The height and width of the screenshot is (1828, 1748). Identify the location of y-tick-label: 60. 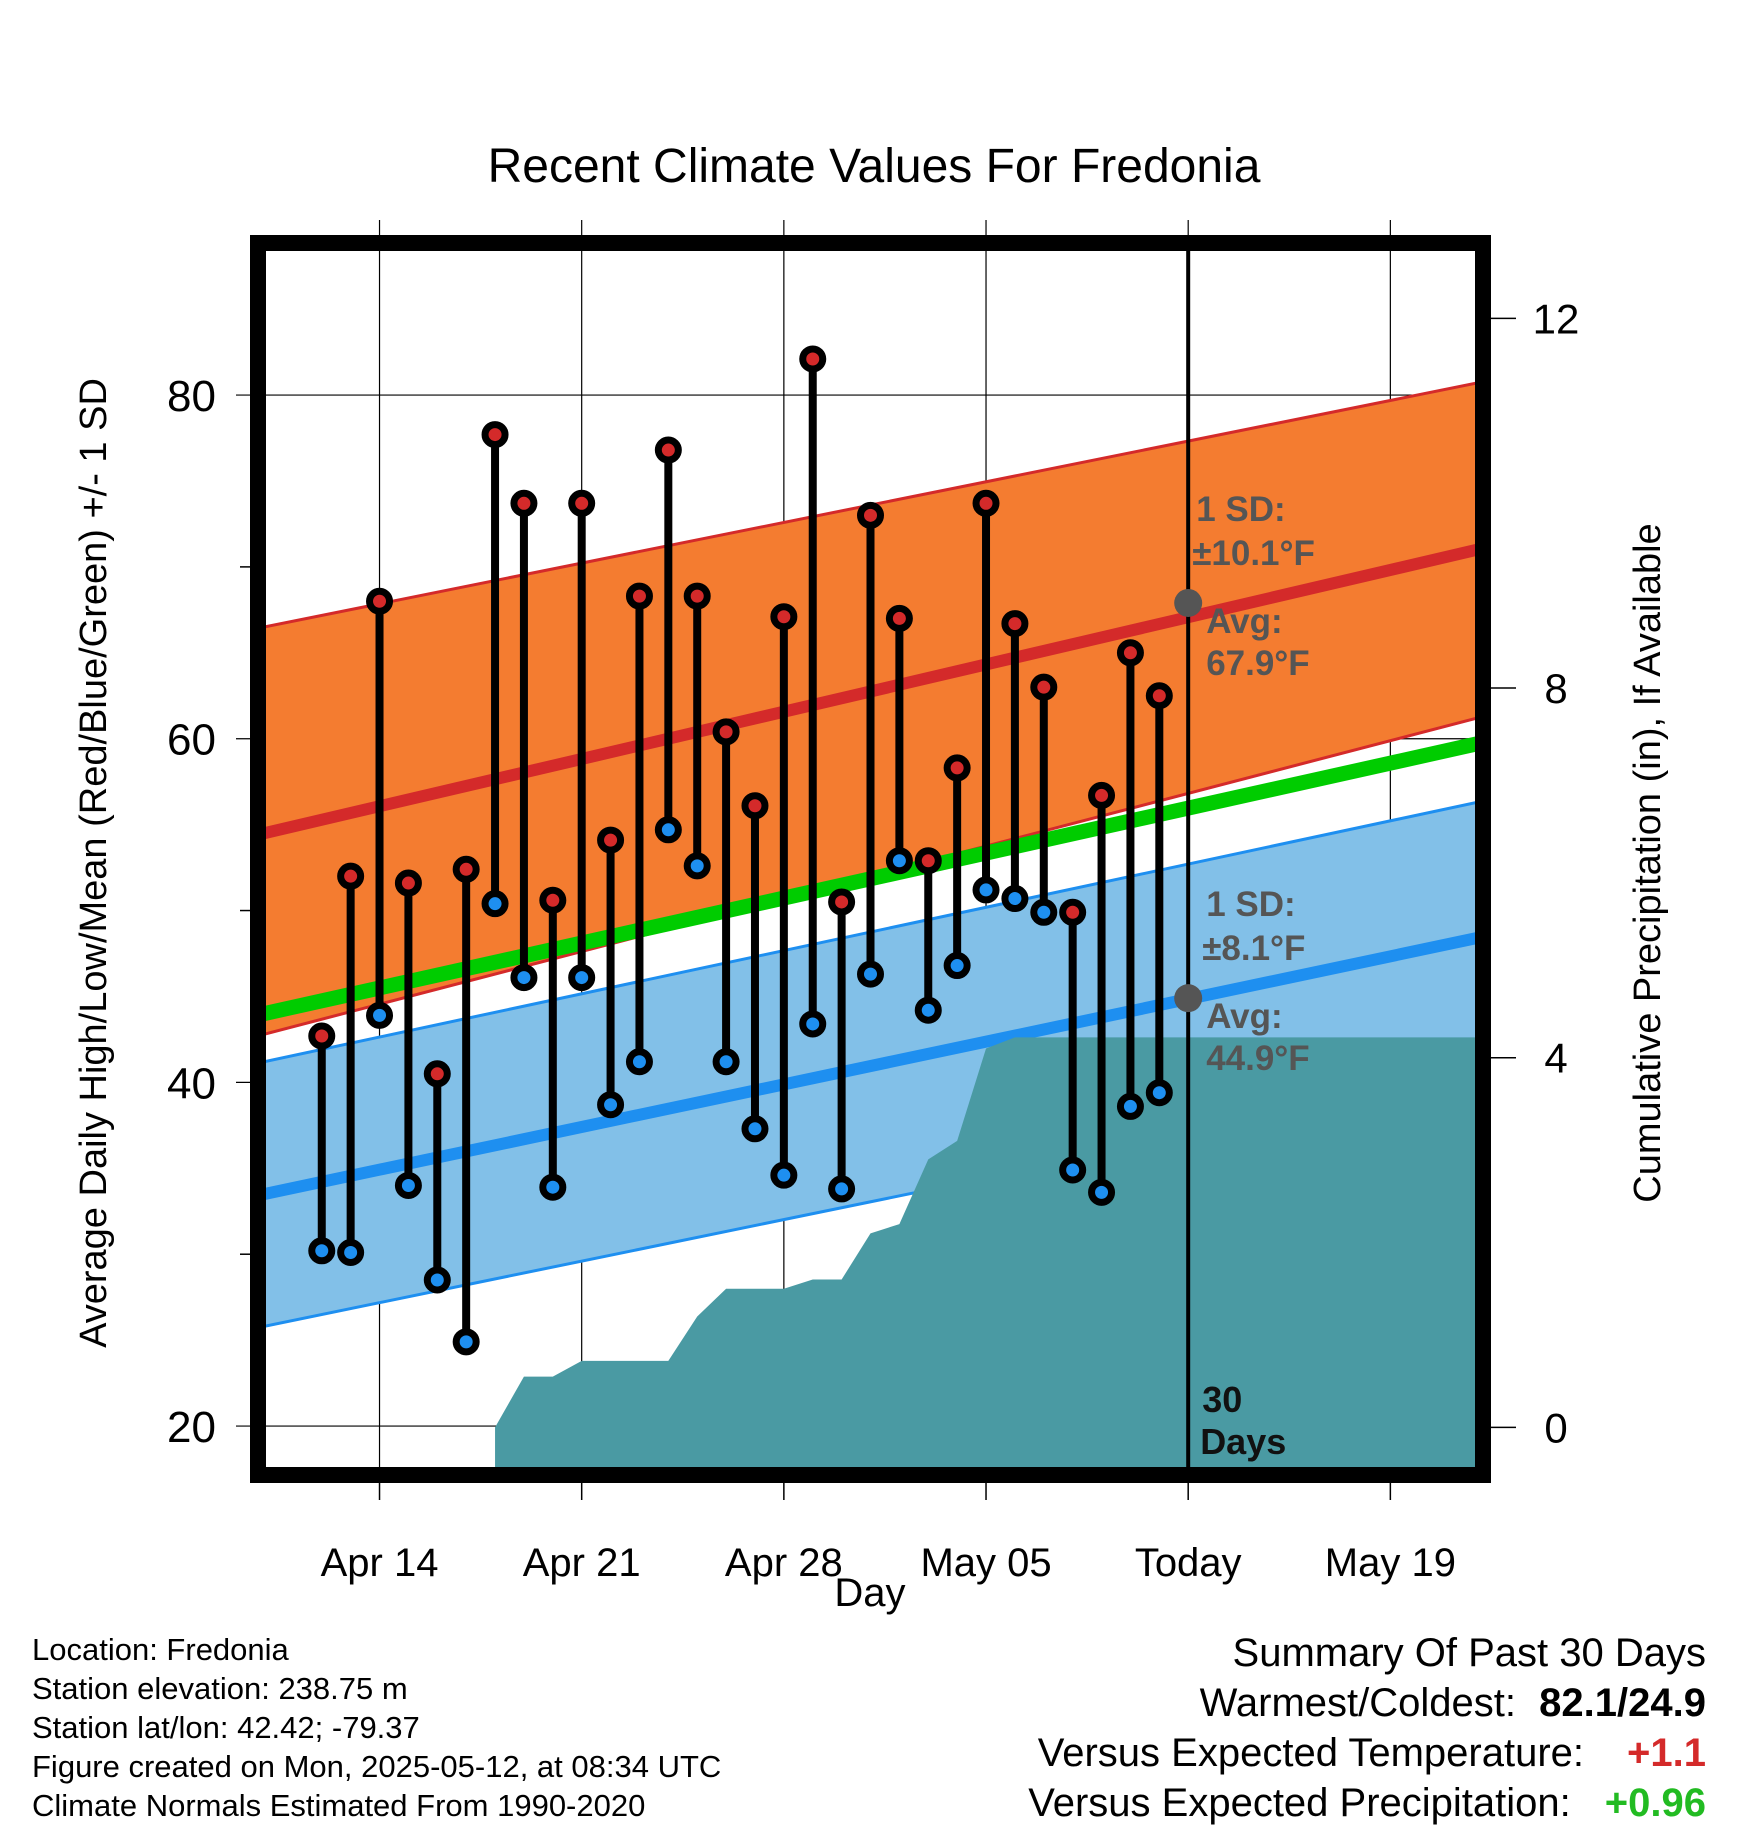
(191, 740).